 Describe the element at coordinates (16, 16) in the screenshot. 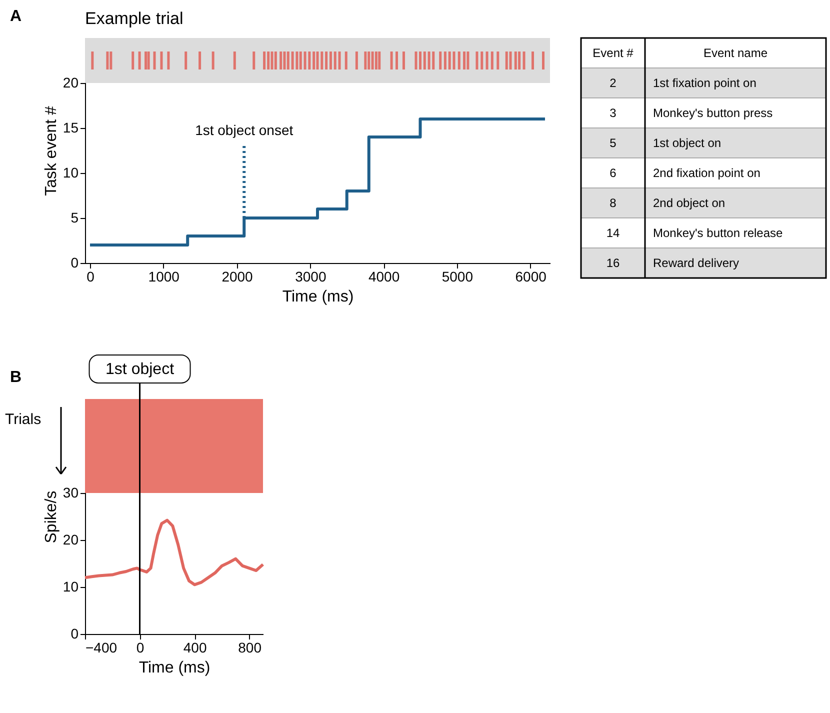

I see `text: A` at that location.